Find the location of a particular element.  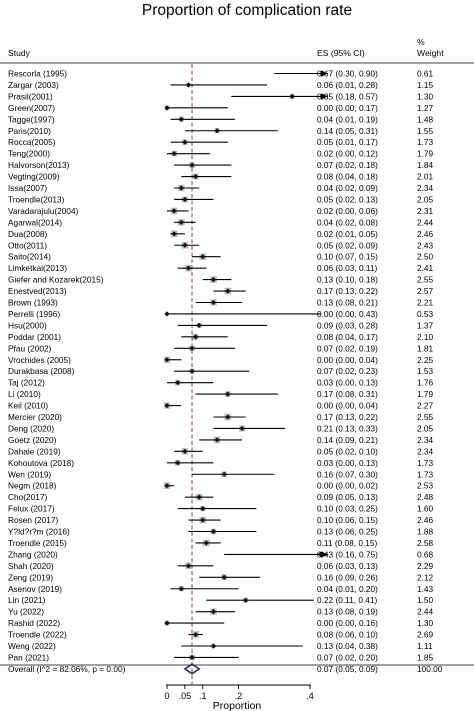

study-weight: 1.88 is located at coordinates (425, 532).